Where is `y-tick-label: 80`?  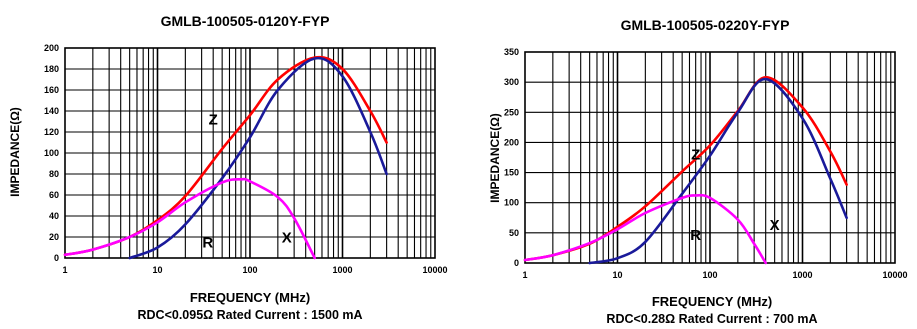 y-tick-label: 80 is located at coordinates (54, 174).